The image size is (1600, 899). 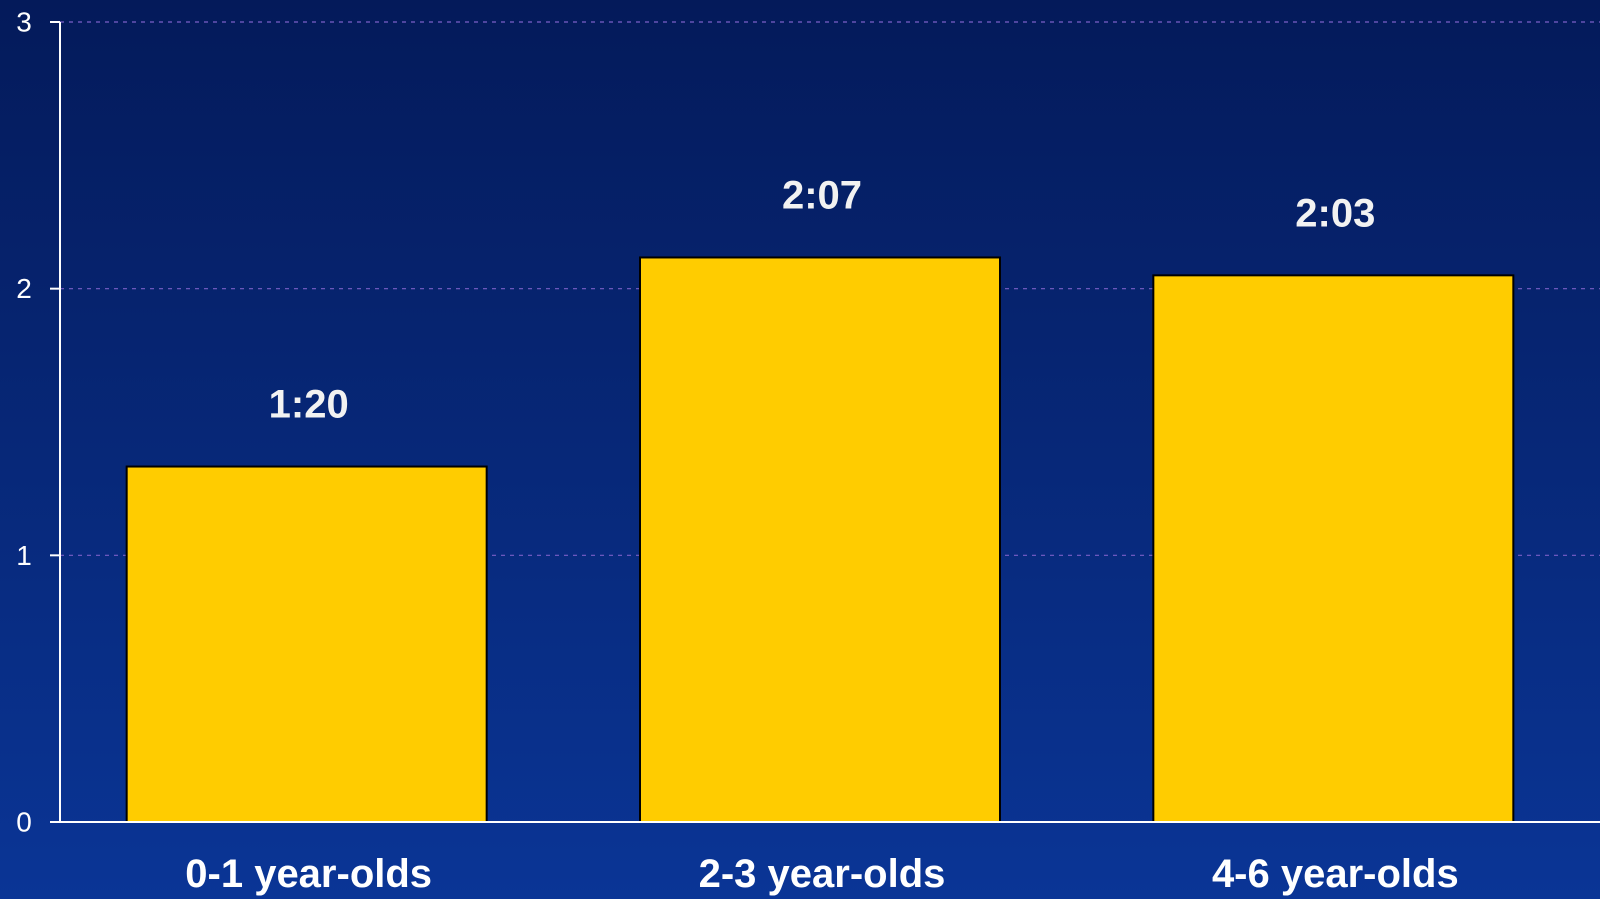 I want to click on y-tick-label-2: 2, so click(x=24, y=288).